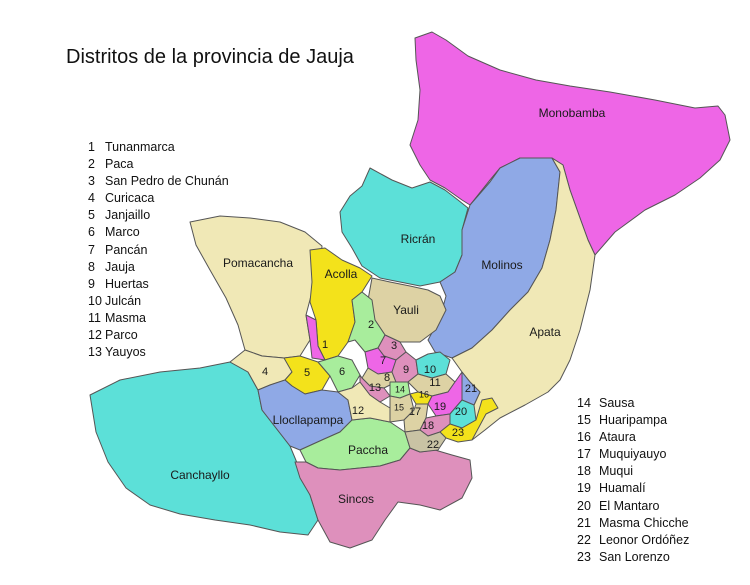 This screenshot has width=750, height=585. Describe the element at coordinates (584, 454) in the screenshot. I see `legend-number: 17` at that location.